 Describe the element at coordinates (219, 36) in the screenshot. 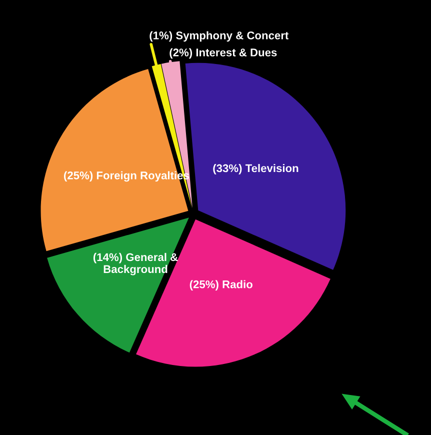

I see `slice-label: (1%) Symphony & Concert` at that location.